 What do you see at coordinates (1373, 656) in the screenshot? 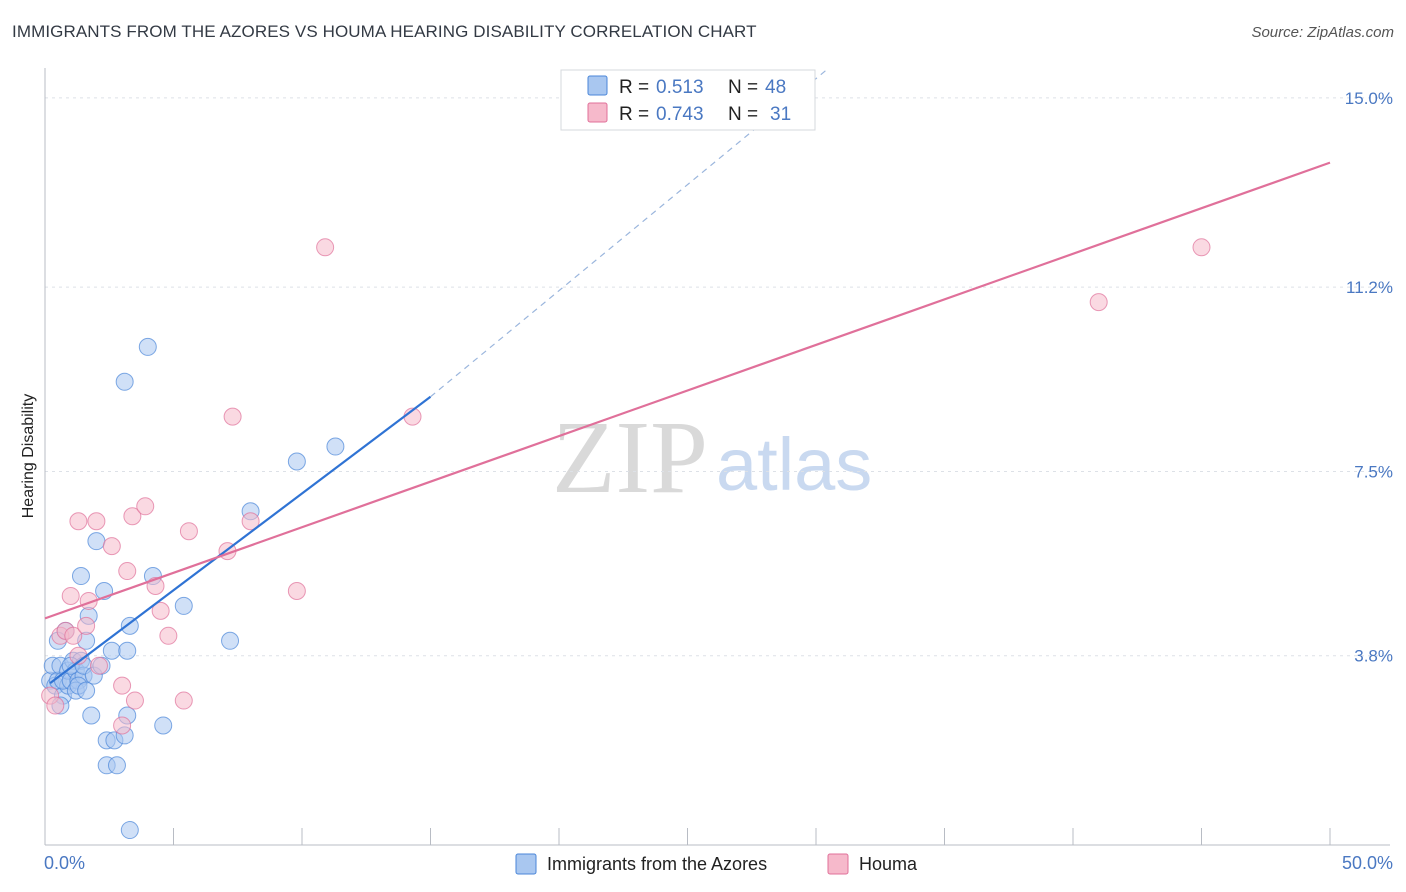
I see `y-tick-label: 3.8%` at bounding box center [1373, 656].